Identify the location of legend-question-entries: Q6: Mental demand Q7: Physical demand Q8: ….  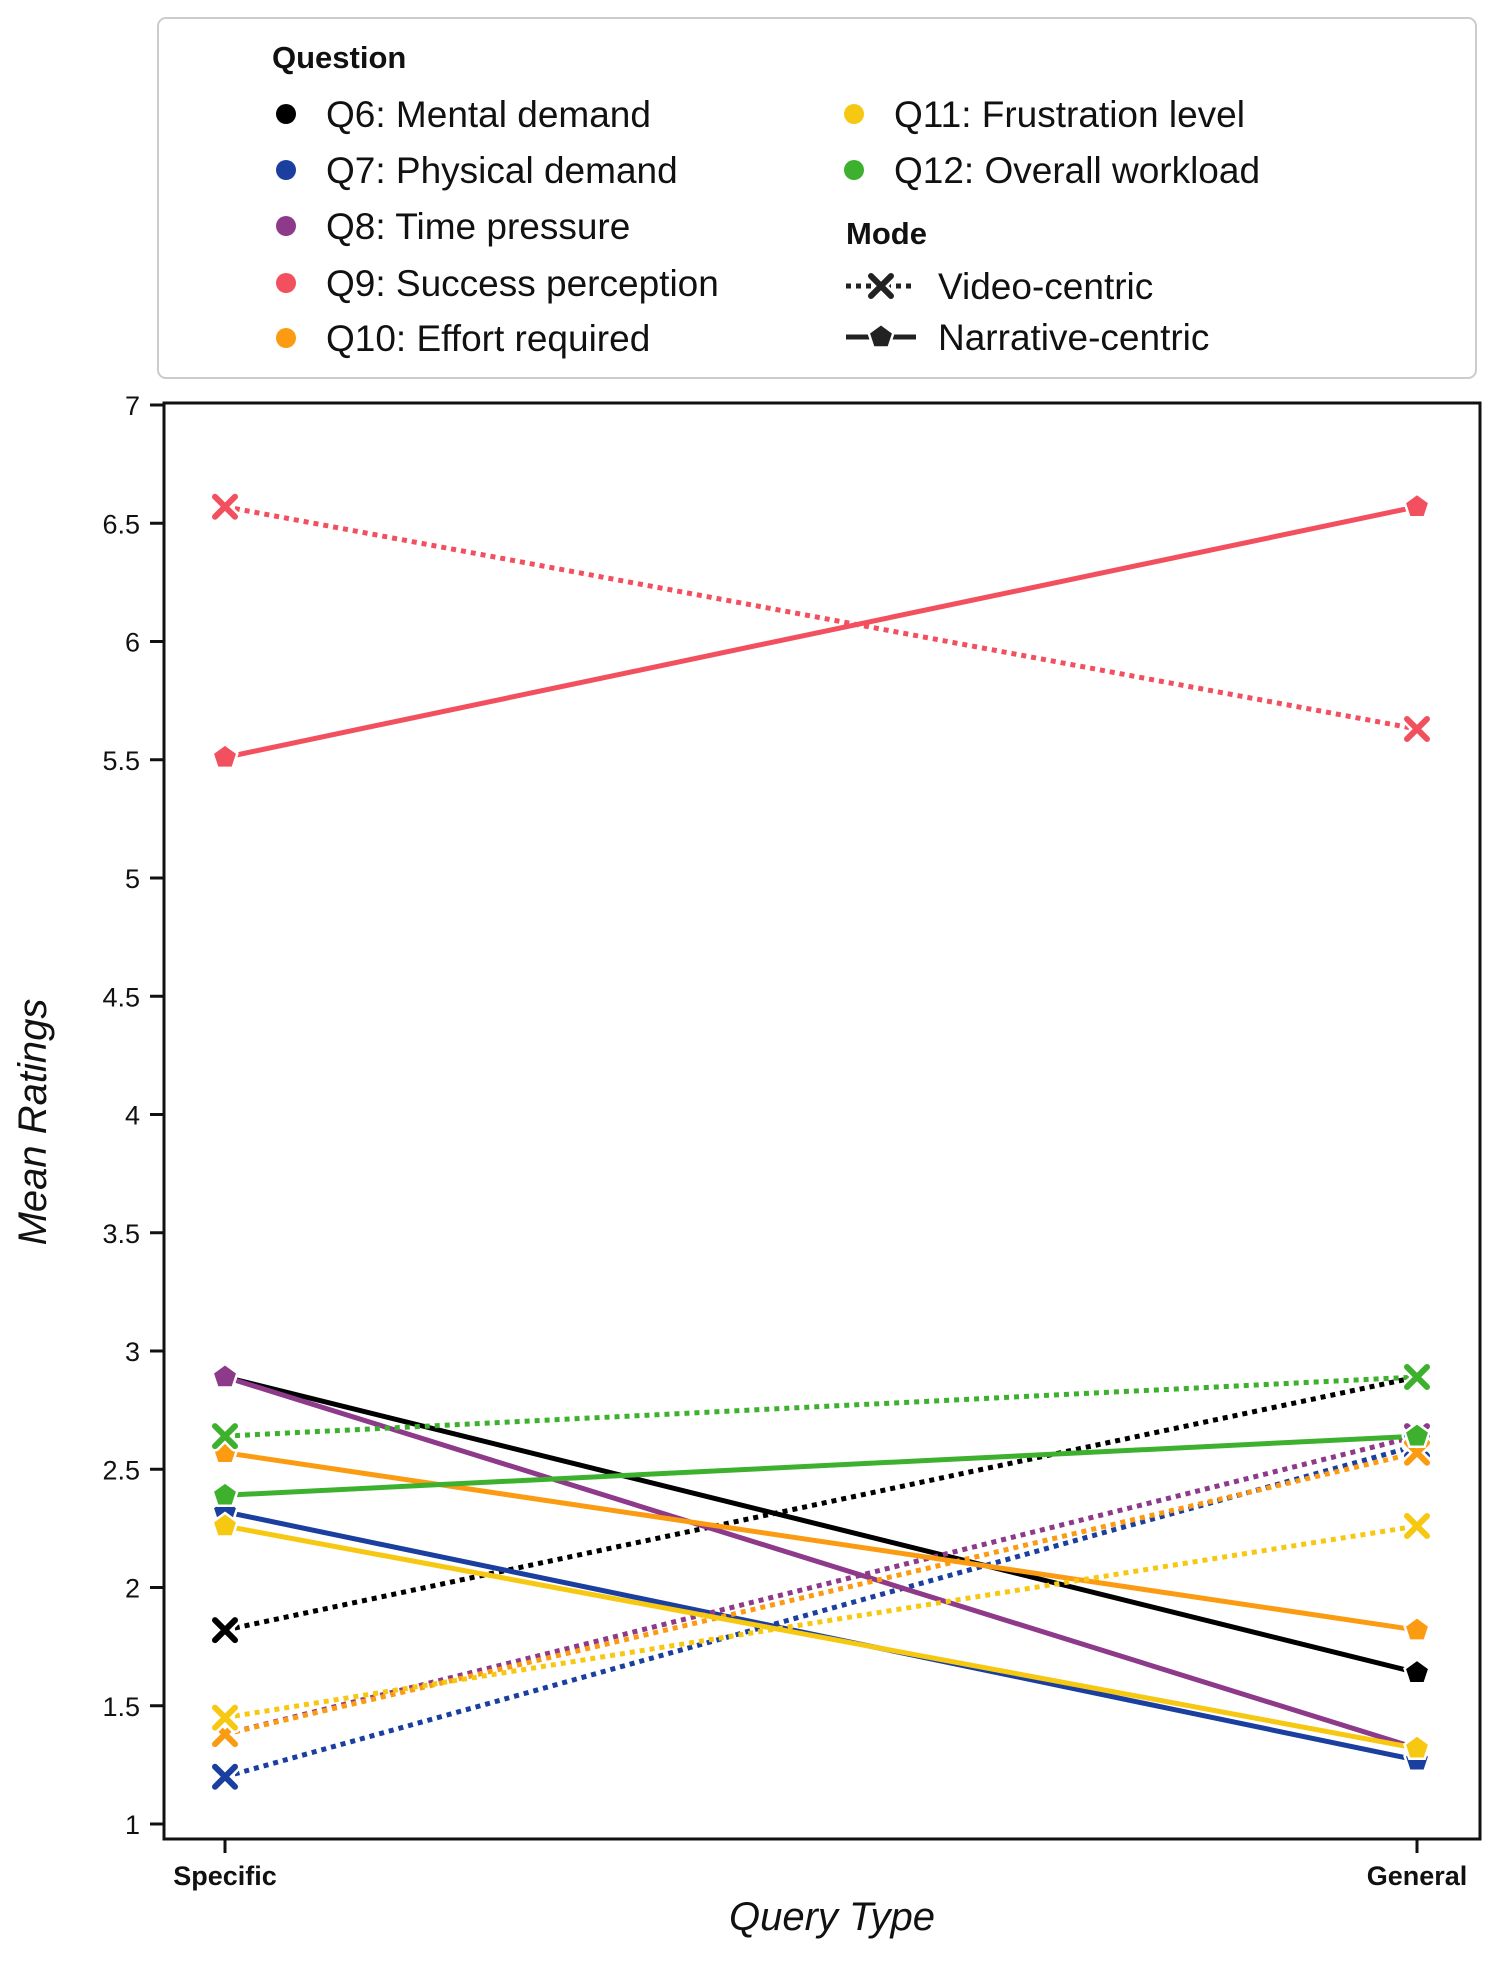
(768, 226).